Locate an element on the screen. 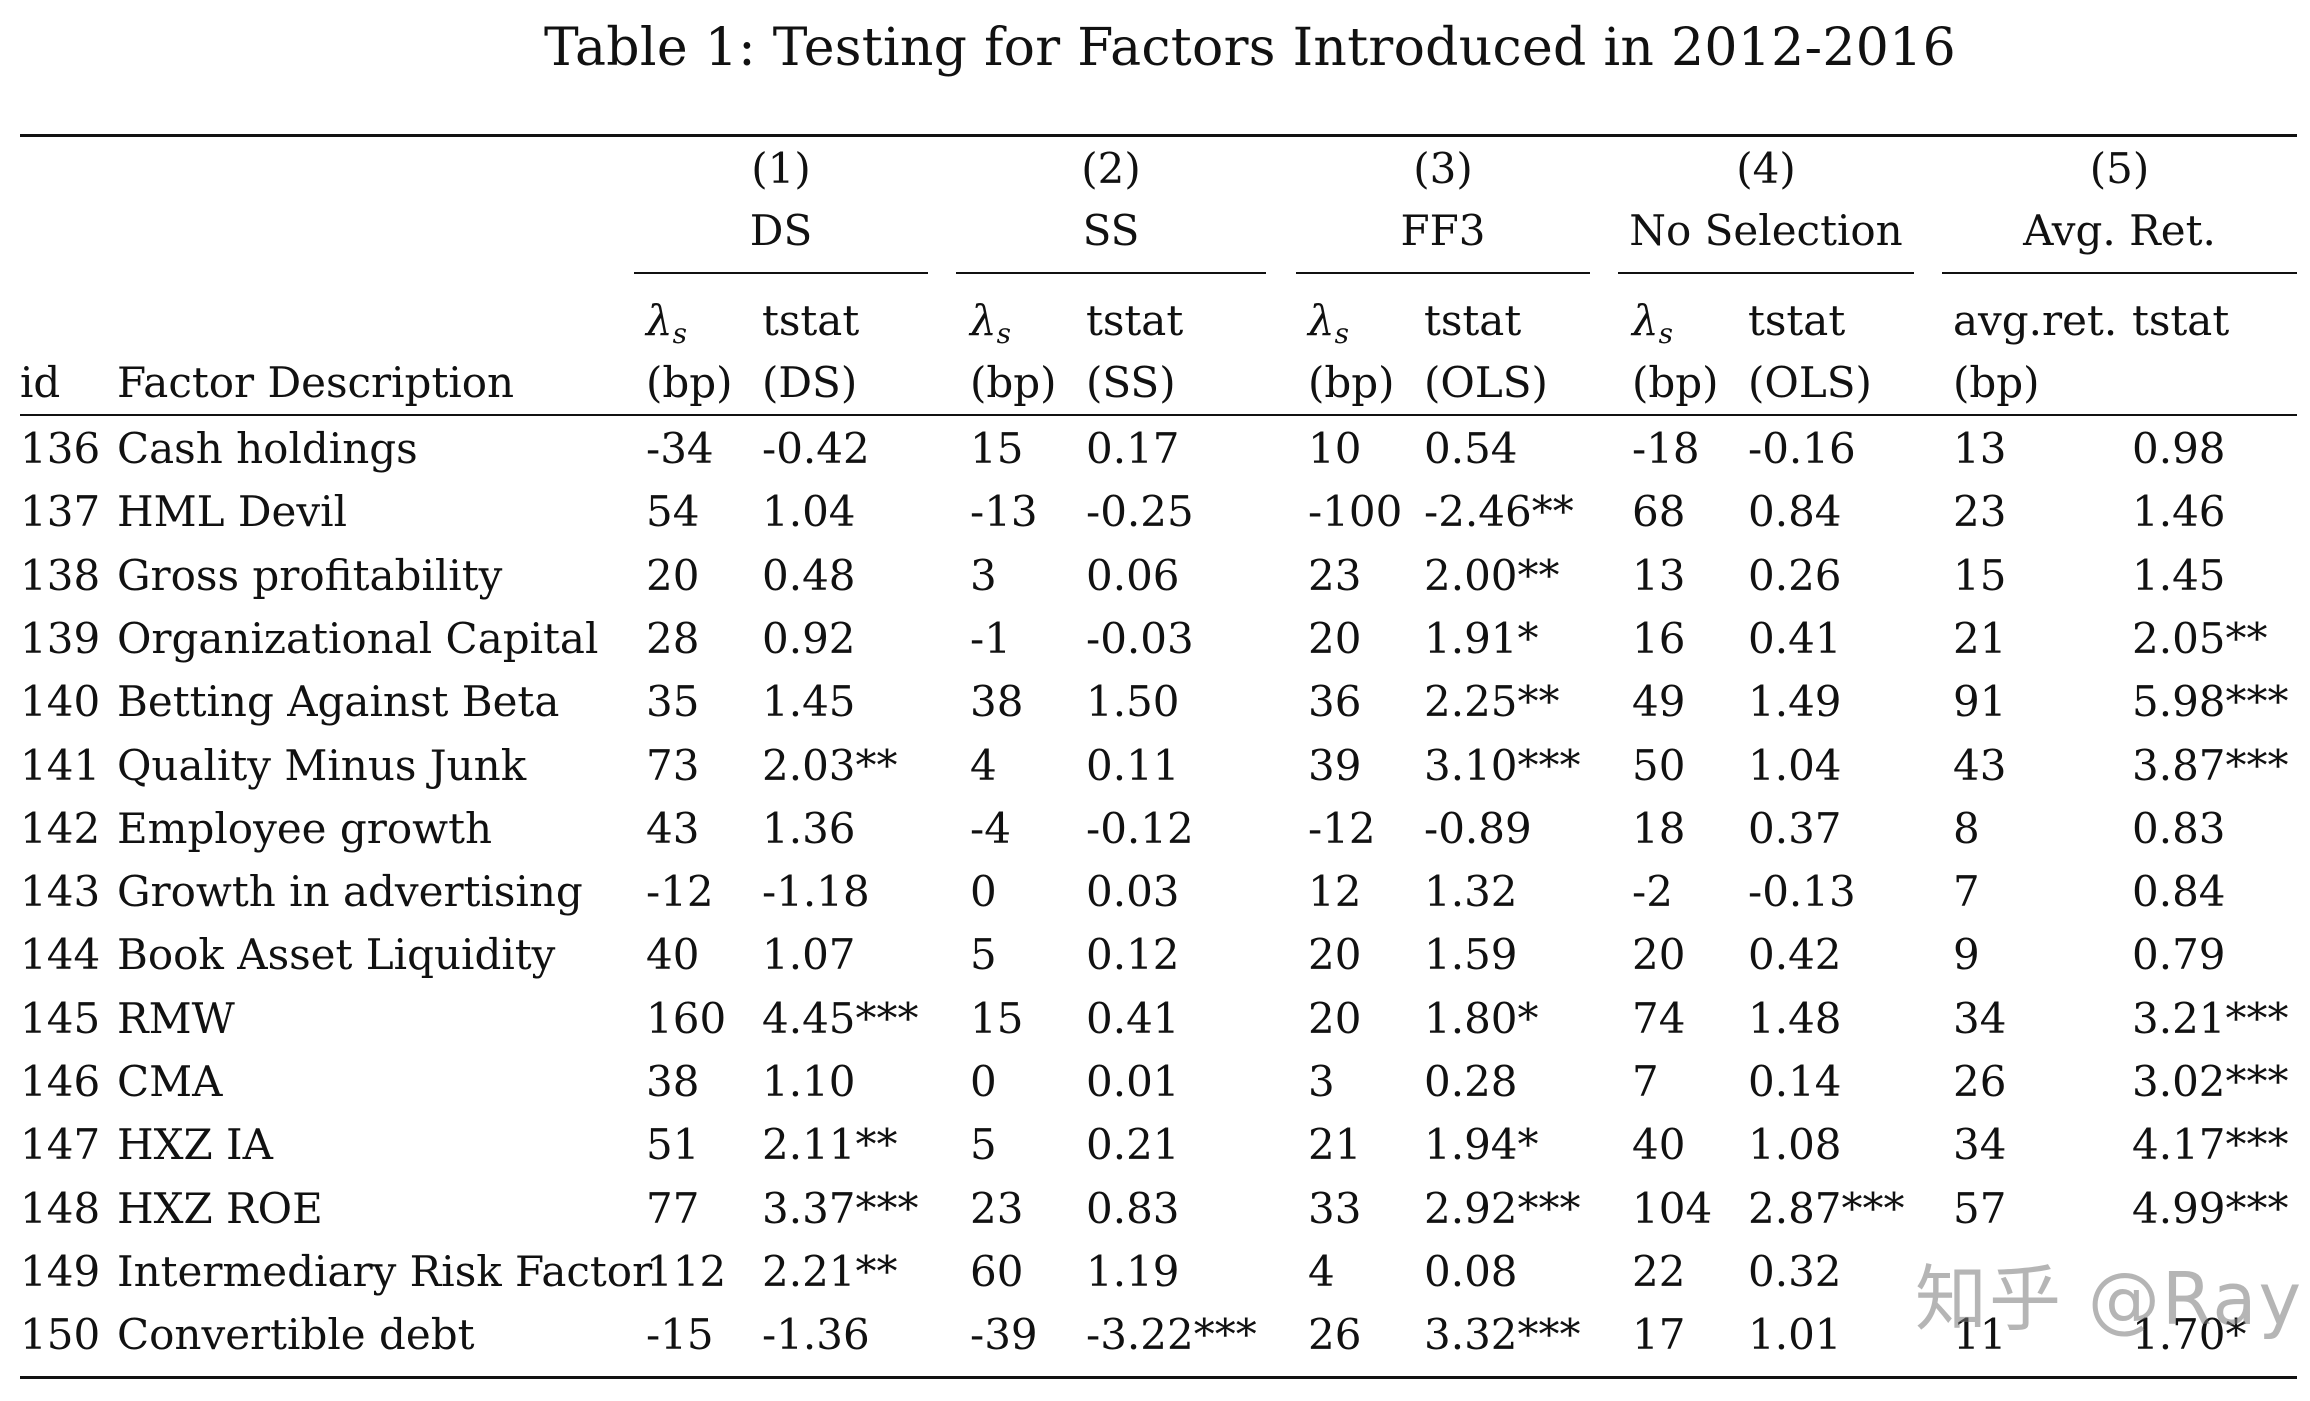 This screenshot has width=2310, height=1401. table-cell: 1.01 is located at coordinates (1795, 1334).